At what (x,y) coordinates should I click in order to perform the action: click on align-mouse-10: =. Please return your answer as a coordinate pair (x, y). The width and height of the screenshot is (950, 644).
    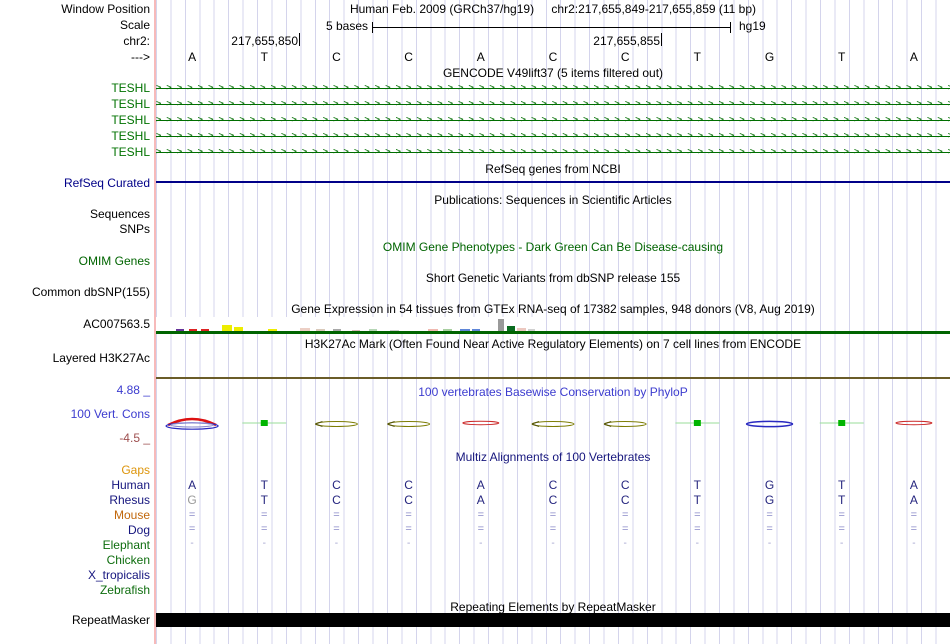
    Looking at the image, I should click on (914, 515).